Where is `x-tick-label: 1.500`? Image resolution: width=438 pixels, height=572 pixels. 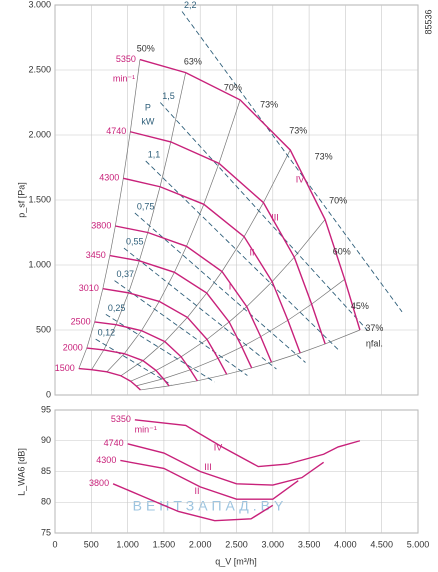
x-tick-label: 1.500 is located at coordinates (164, 544).